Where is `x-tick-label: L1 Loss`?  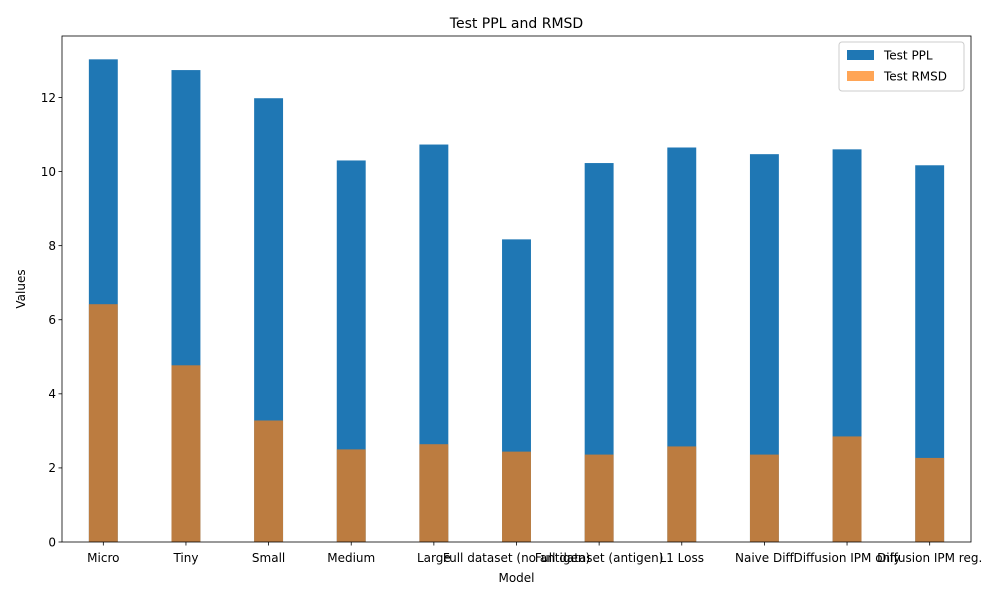
x-tick-label: L1 Loss is located at coordinates (682, 558).